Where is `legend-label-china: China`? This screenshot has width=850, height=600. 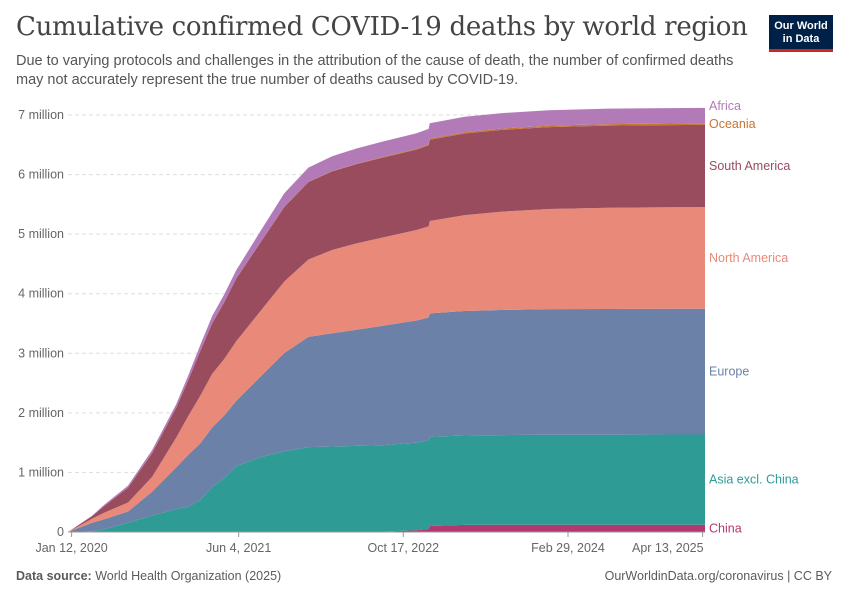 legend-label-china: China is located at coordinates (725, 528).